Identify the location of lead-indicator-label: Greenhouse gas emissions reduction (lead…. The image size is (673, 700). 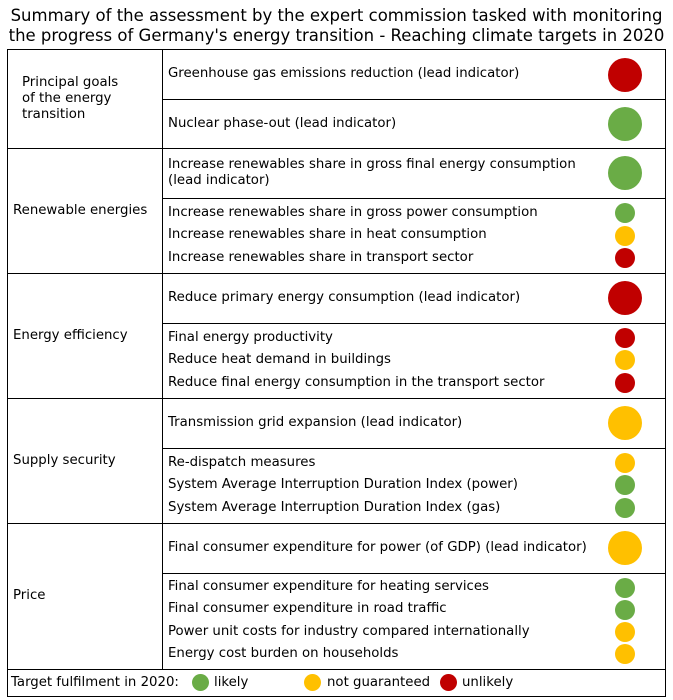
(344, 74).